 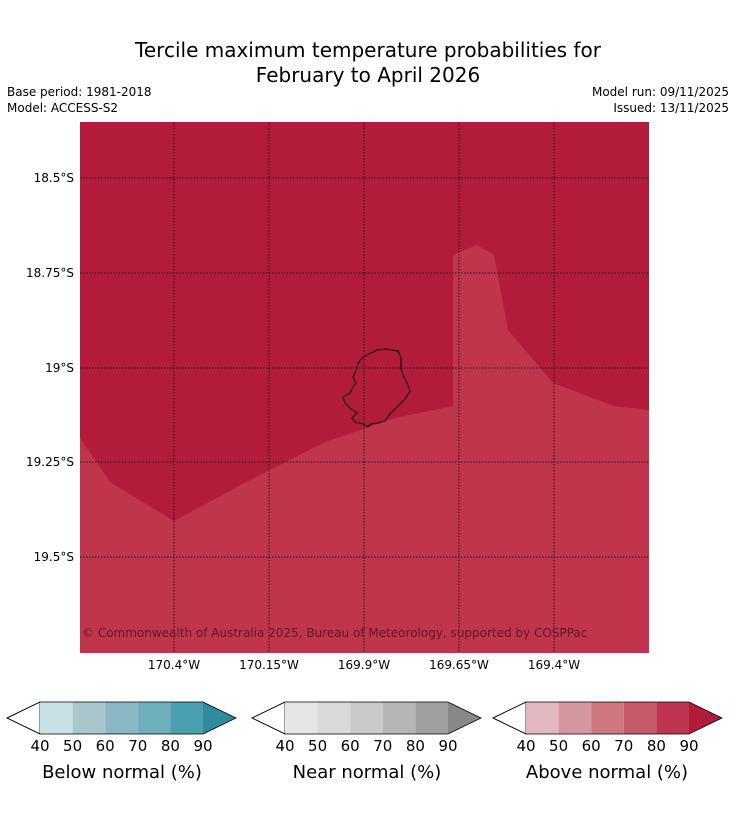 I want to click on colorbar-near-extend-high, so click(x=464, y=718).